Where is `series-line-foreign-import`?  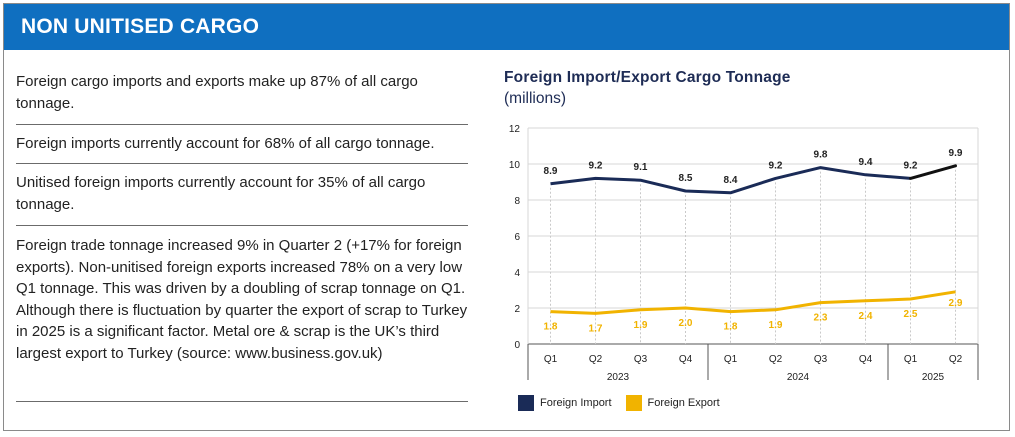 series-line-foreign-import is located at coordinates (730, 180).